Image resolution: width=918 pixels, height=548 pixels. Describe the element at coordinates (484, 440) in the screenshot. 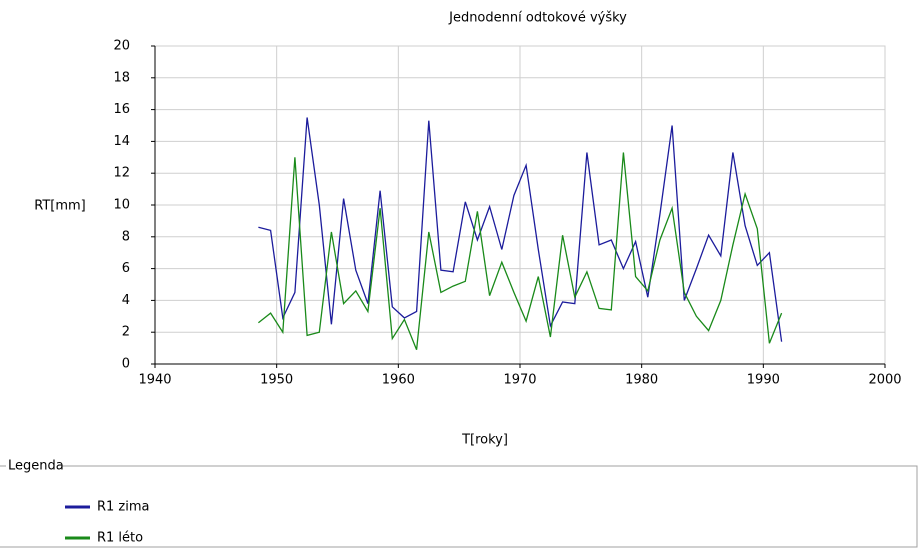

I see `x-axis-label: T[roky]` at that location.